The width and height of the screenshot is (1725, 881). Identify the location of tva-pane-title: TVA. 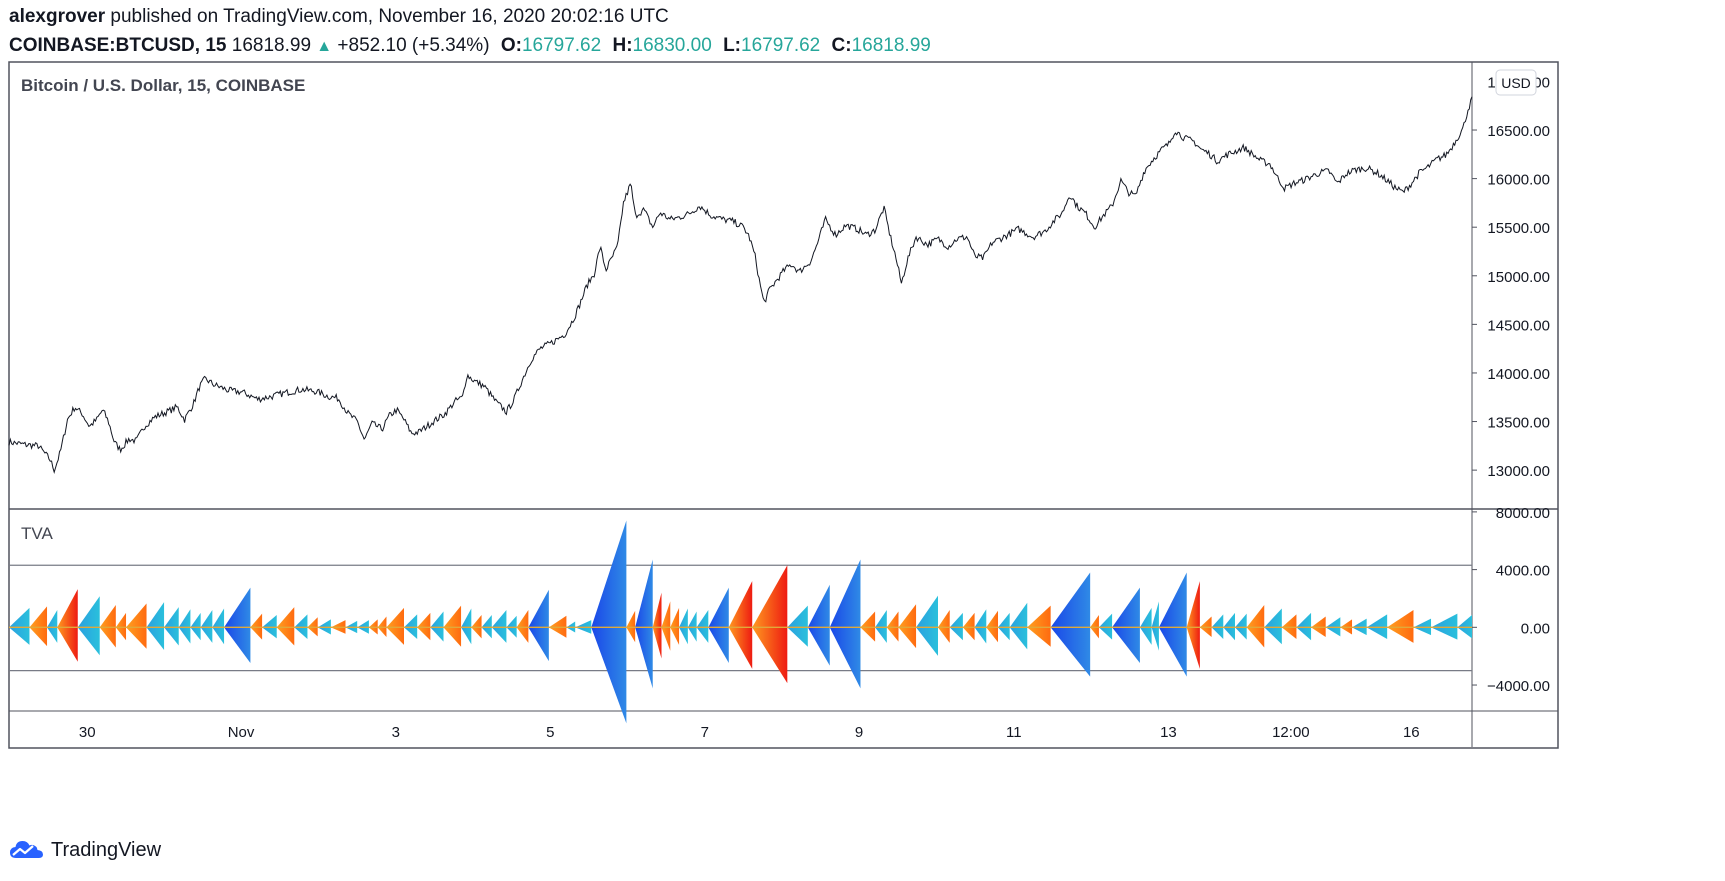
(37, 533).